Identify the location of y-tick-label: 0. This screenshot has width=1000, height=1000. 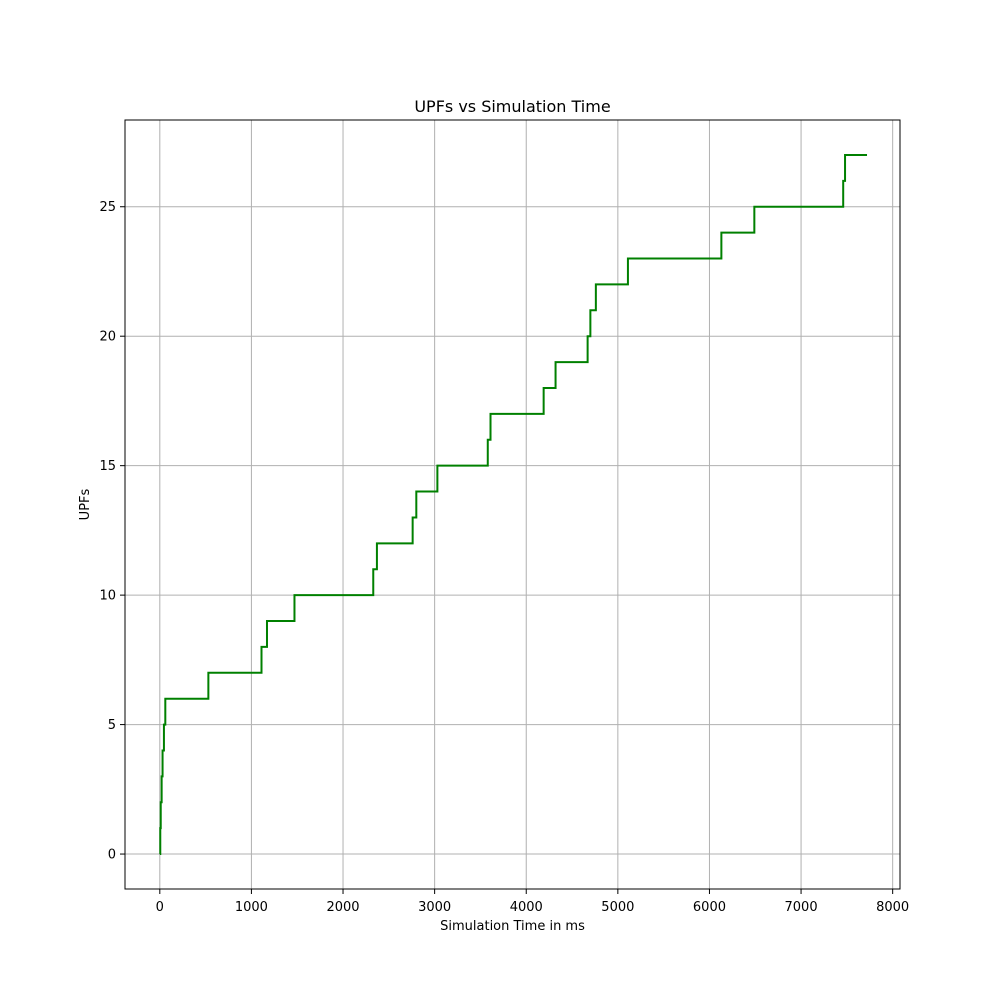
(112, 855).